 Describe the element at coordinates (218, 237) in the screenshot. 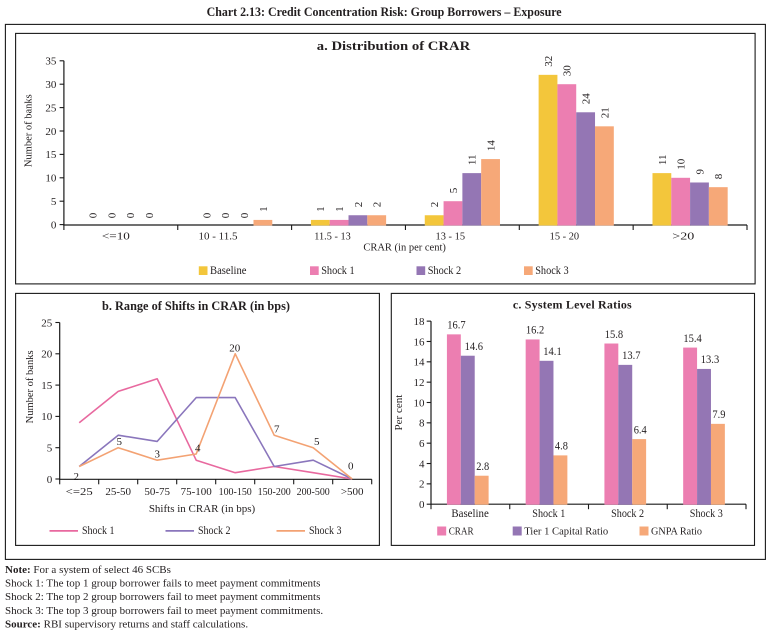

I see `svg-text: 10 - 11.5` at that location.